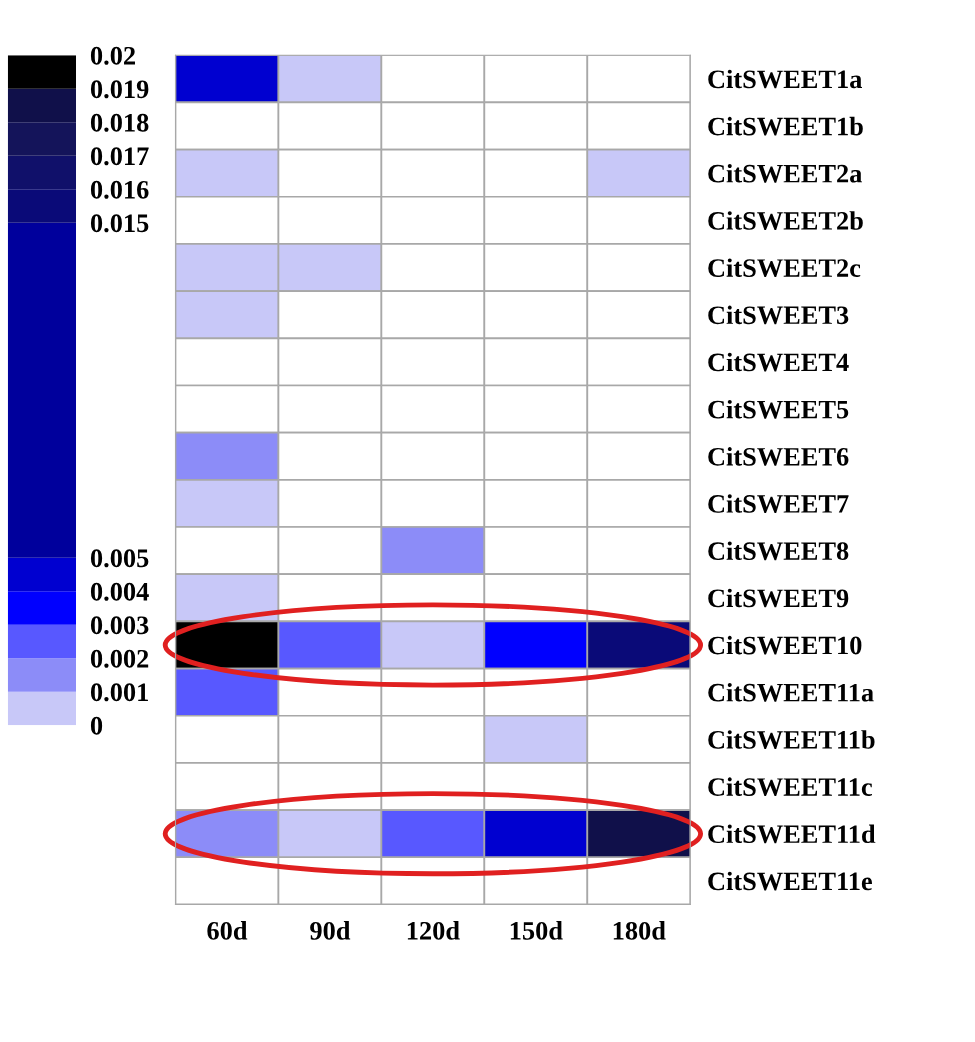 This screenshot has height=1042, width=975. What do you see at coordinates (790, 881) in the screenshot?
I see `y-tick-label: CitSWEET11e` at bounding box center [790, 881].